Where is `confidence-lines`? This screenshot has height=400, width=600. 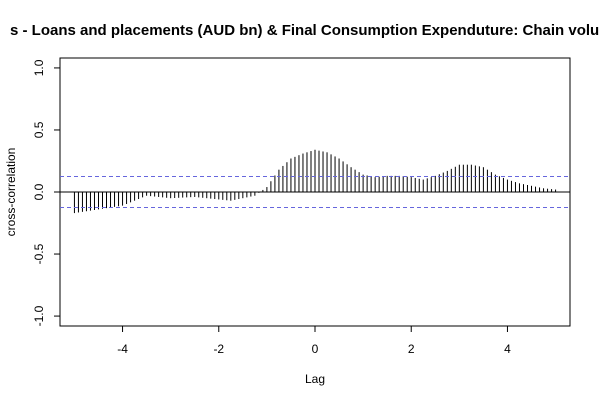 confidence-lines is located at coordinates (315, 192).